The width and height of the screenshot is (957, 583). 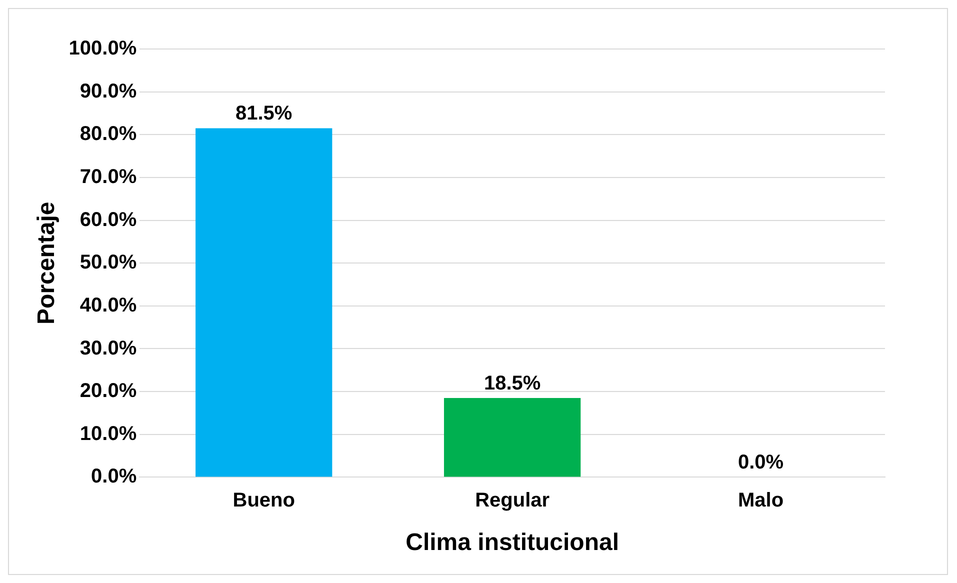 I want to click on y-tick-label: 10.0%, so click(x=108, y=433).